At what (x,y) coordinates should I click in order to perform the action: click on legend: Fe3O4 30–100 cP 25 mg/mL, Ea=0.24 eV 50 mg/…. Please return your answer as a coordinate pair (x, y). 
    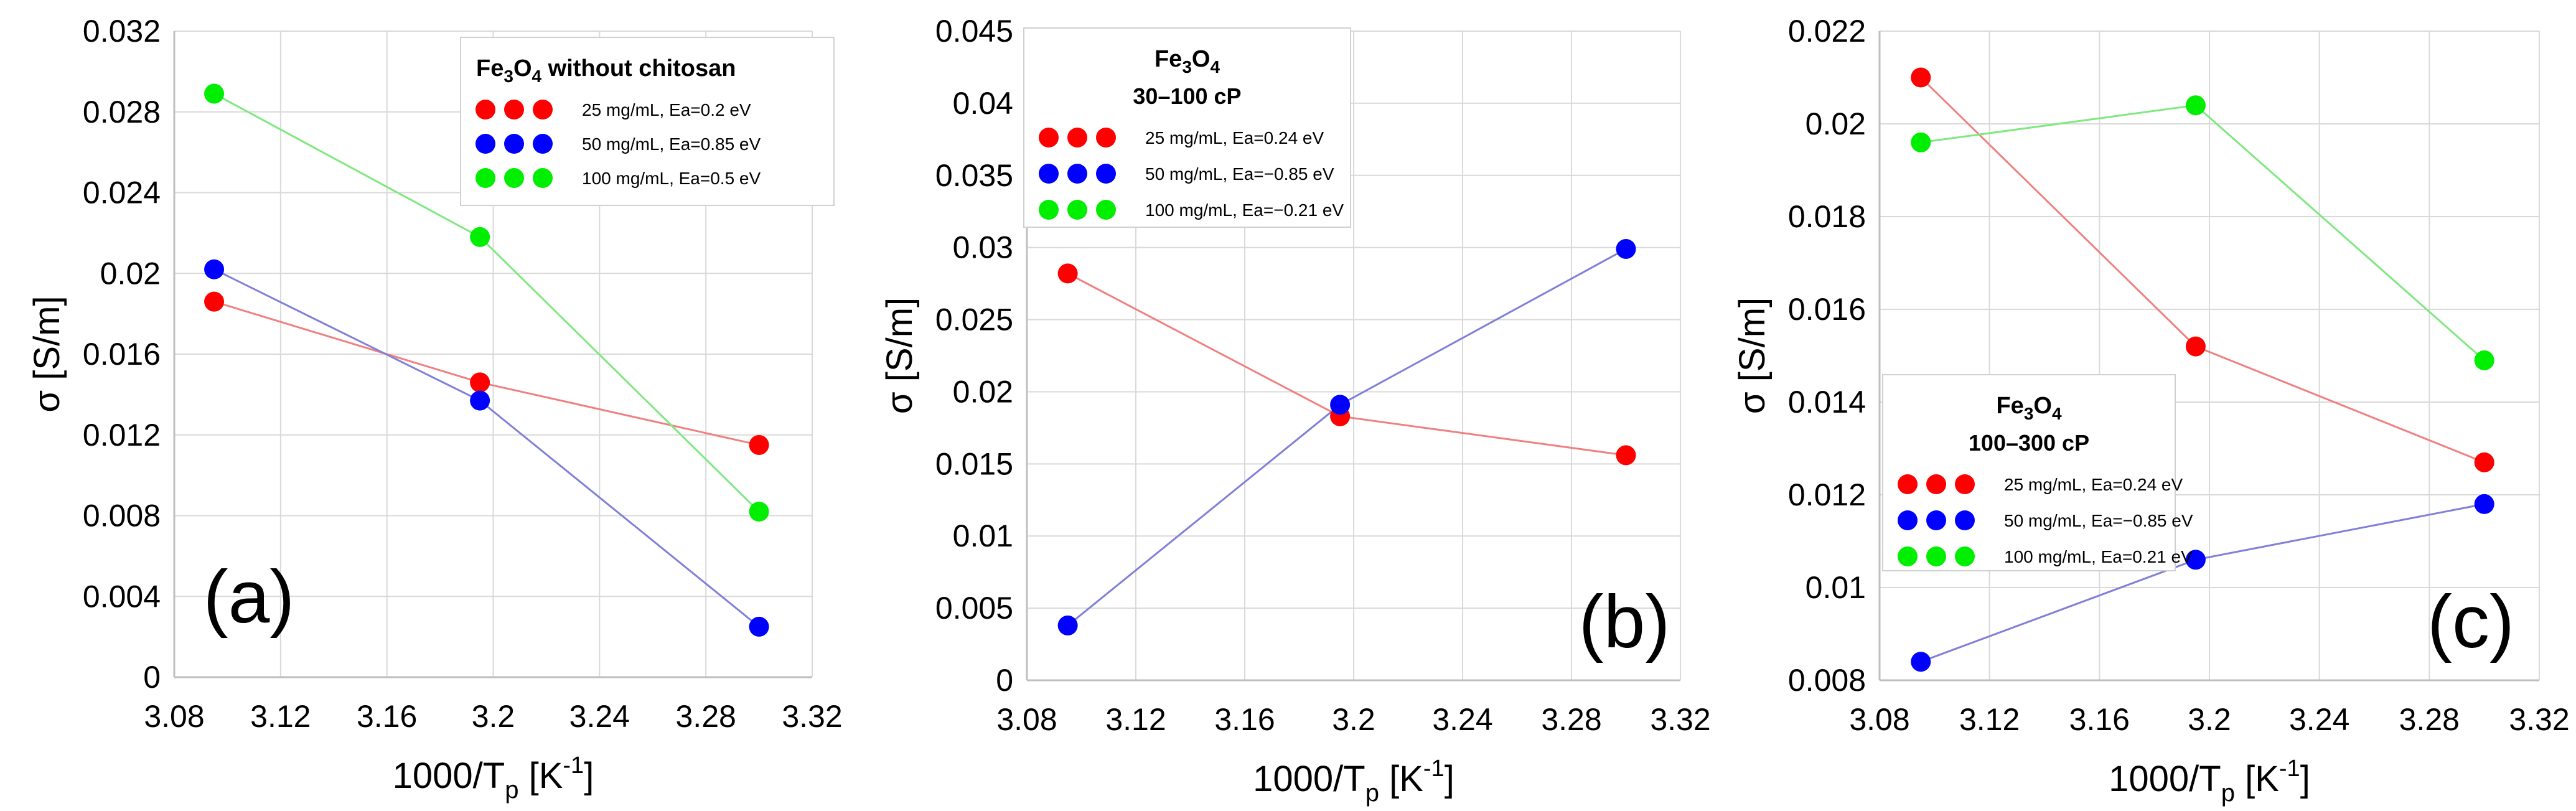
    Looking at the image, I should click on (1187, 127).